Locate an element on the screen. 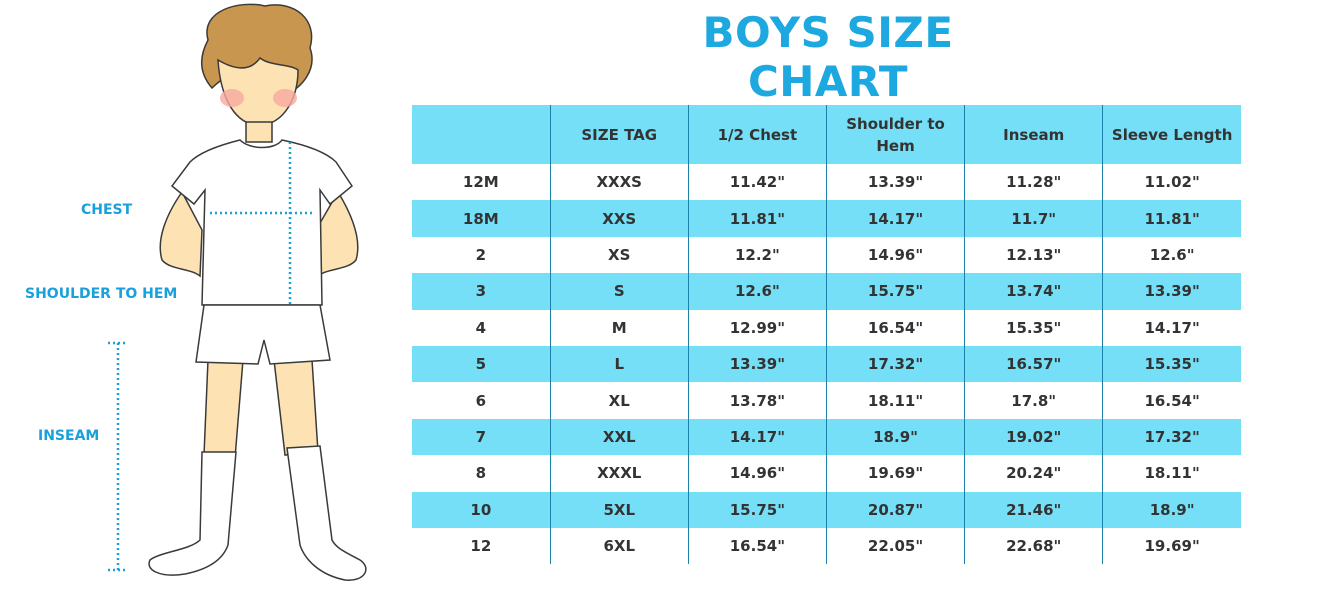 Image resolution: width=1320 pixels, height=611 pixels. table-cell: 12.2" is located at coordinates (757, 255).